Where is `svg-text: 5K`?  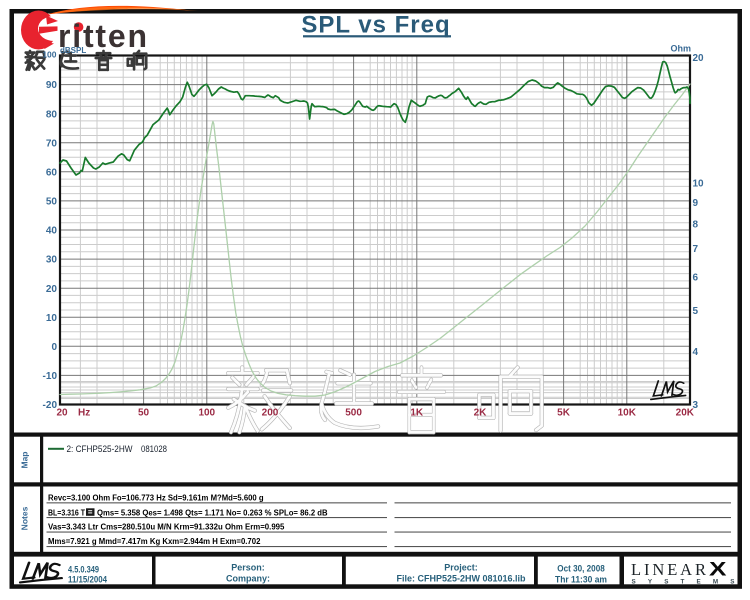 svg-text: 5K is located at coordinates (564, 413).